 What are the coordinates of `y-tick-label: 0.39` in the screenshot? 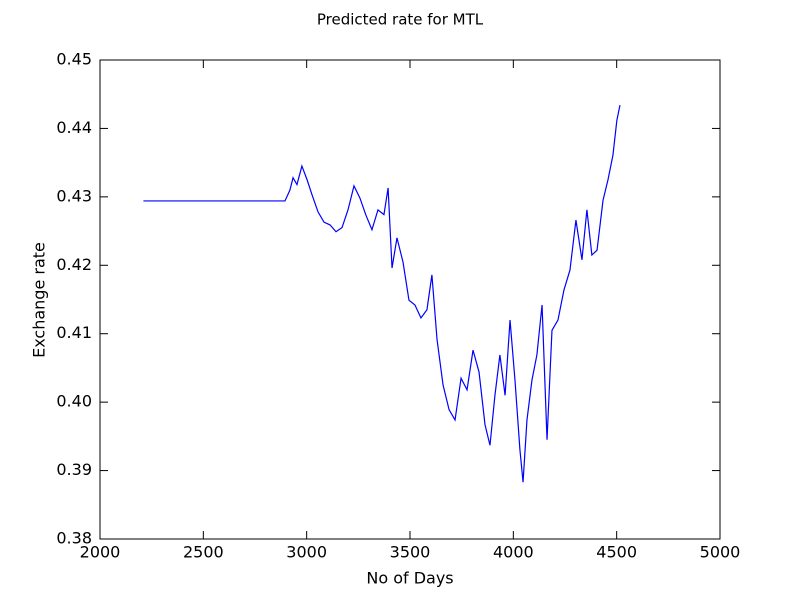 It's located at (74, 469).